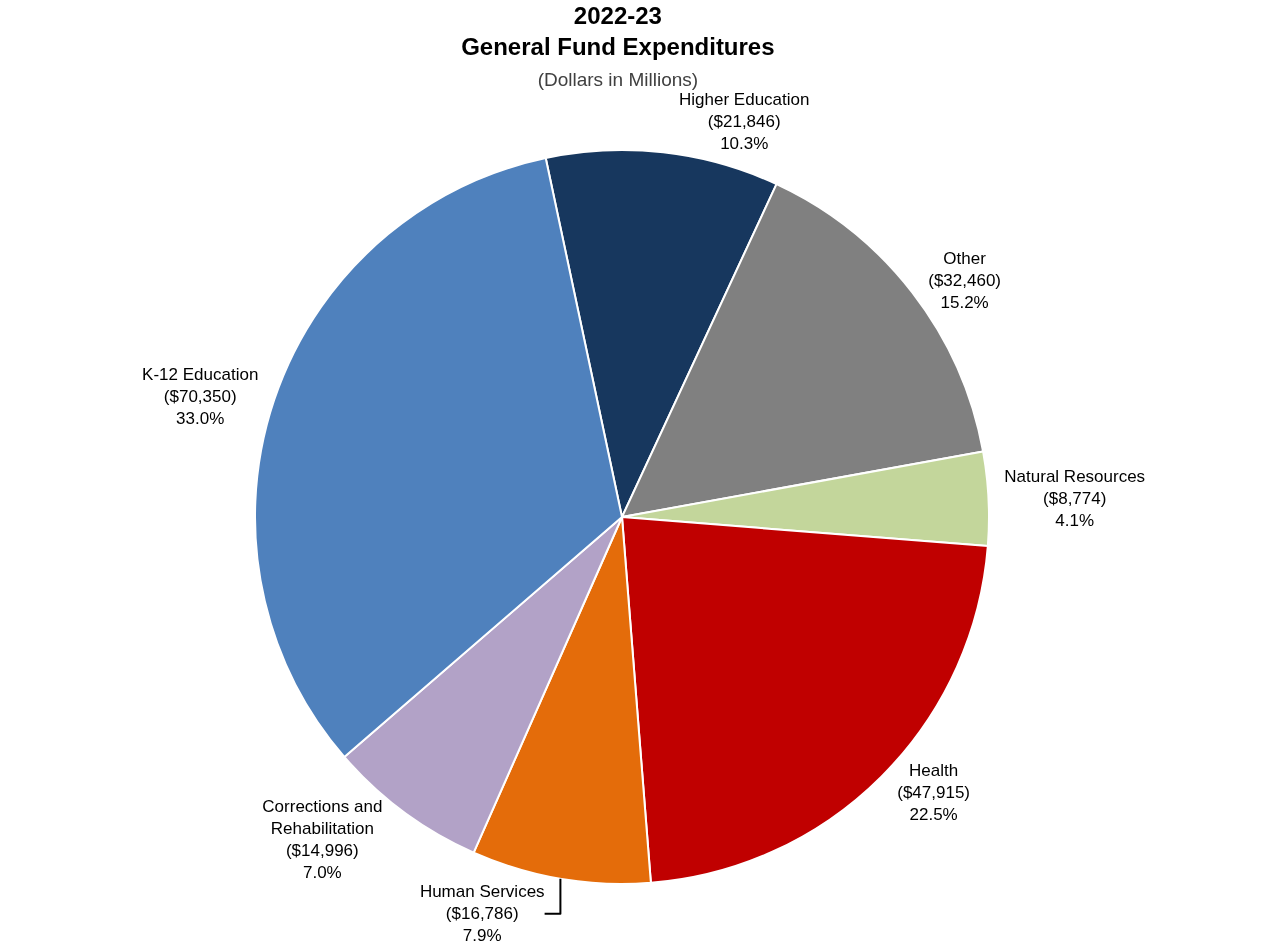  Describe the element at coordinates (200, 408) in the screenshot. I see `data-label: ($70,350) 33.0%` at that location.